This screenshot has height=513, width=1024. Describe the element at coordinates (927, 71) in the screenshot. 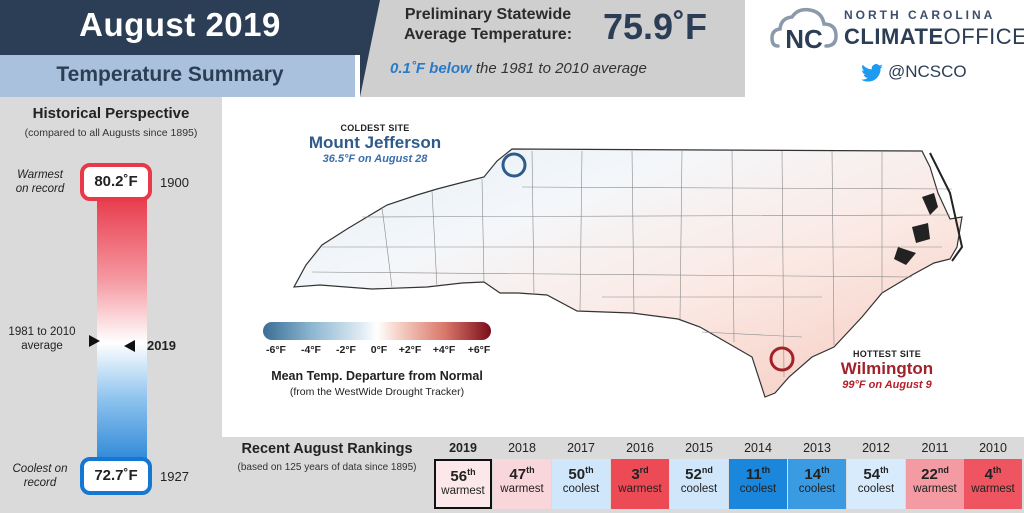

I see `twitter-handle: @NCSCO` at that location.